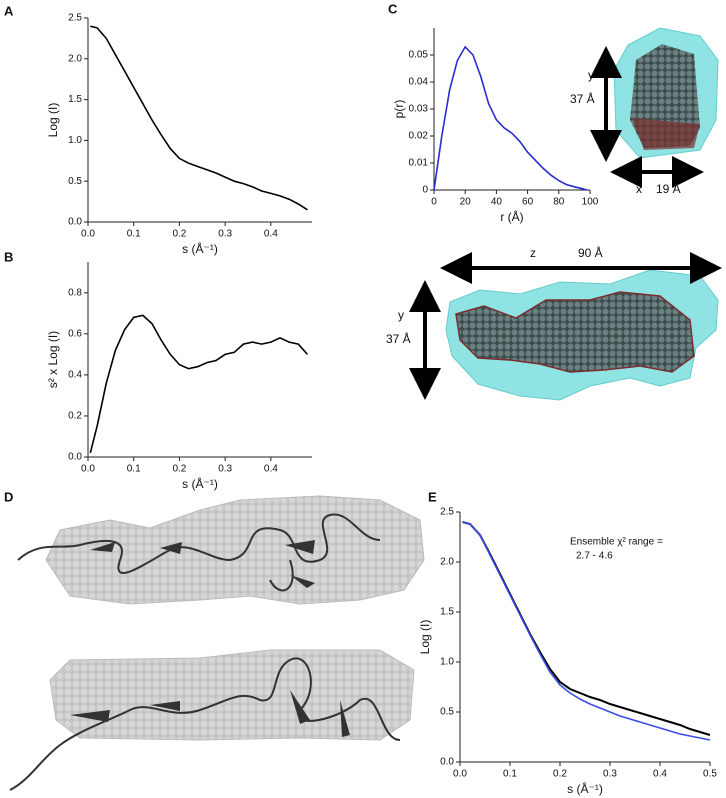 The width and height of the screenshot is (726, 798). I want to click on y-tick-label: 0.6, so click(75, 333).